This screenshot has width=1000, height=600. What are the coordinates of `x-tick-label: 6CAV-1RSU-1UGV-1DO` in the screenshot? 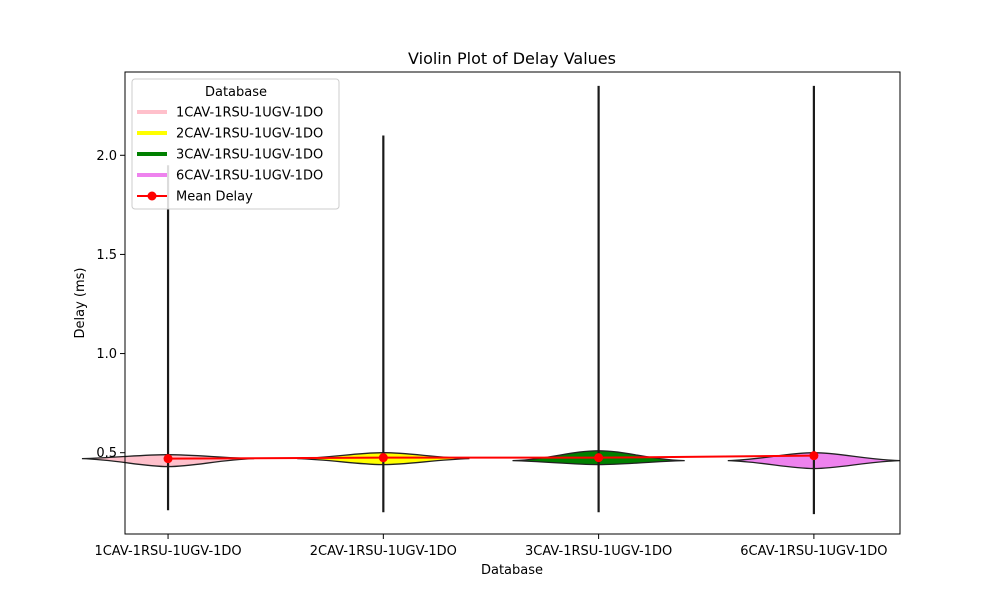 It's located at (813, 551).